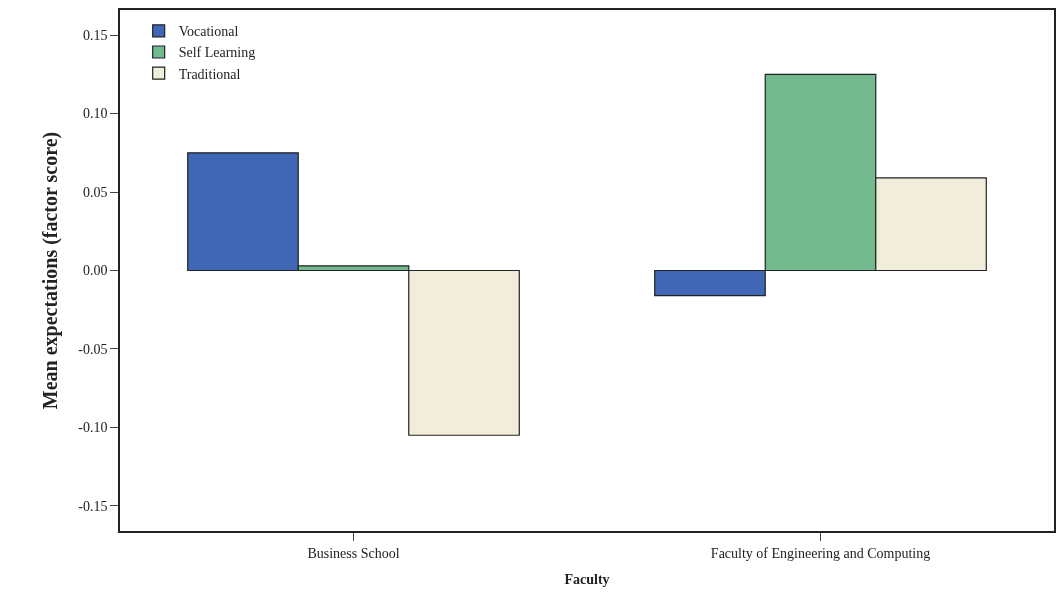 The width and height of the screenshot is (1064, 601). I want to click on legend-label: Self Learning, so click(217, 53).